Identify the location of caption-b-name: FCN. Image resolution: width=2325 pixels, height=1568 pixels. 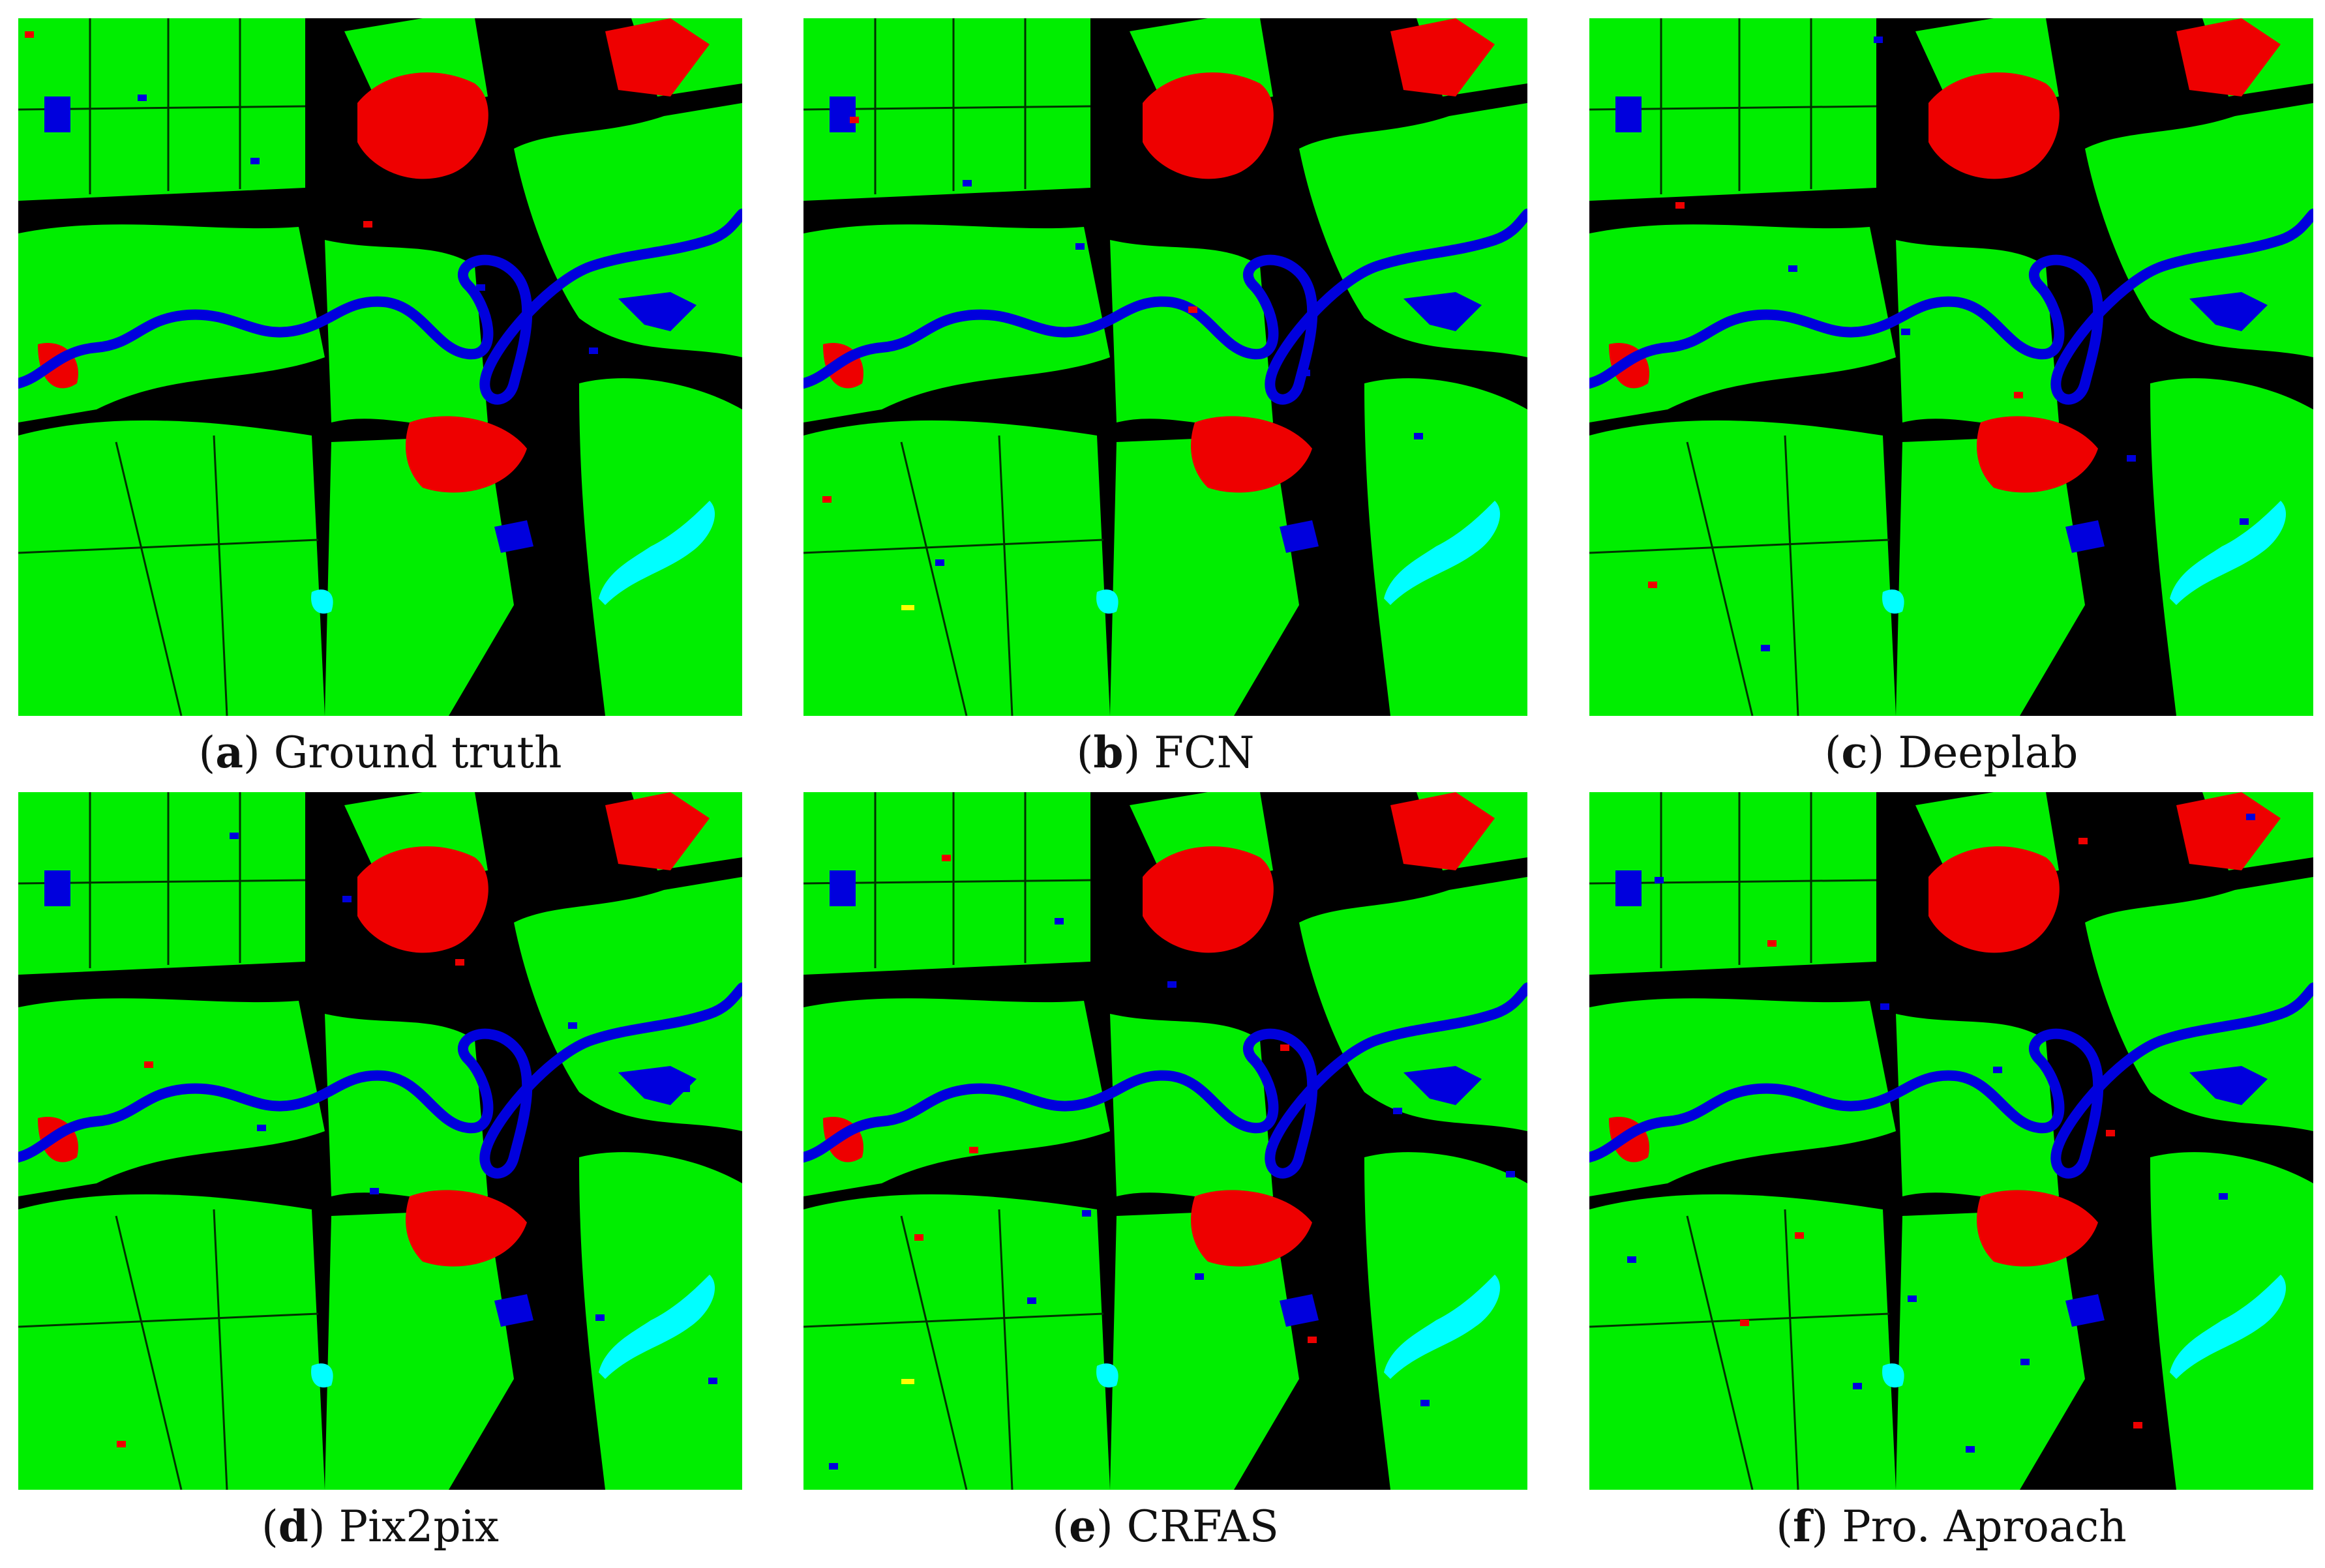
(1204, 753).